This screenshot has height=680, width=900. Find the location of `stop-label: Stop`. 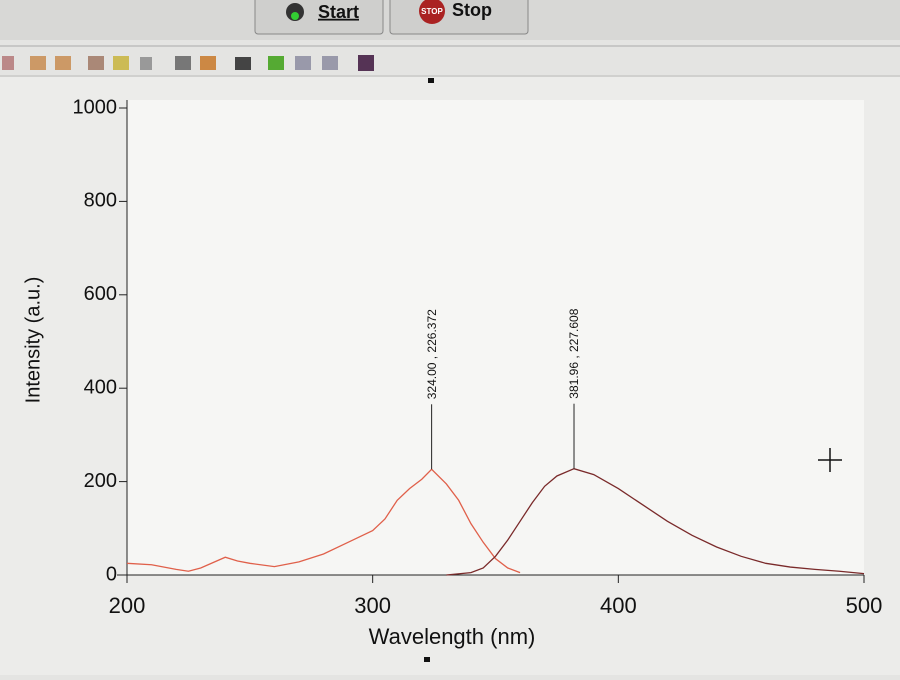

stop-label: Stop is located at coordinates (472, 10).